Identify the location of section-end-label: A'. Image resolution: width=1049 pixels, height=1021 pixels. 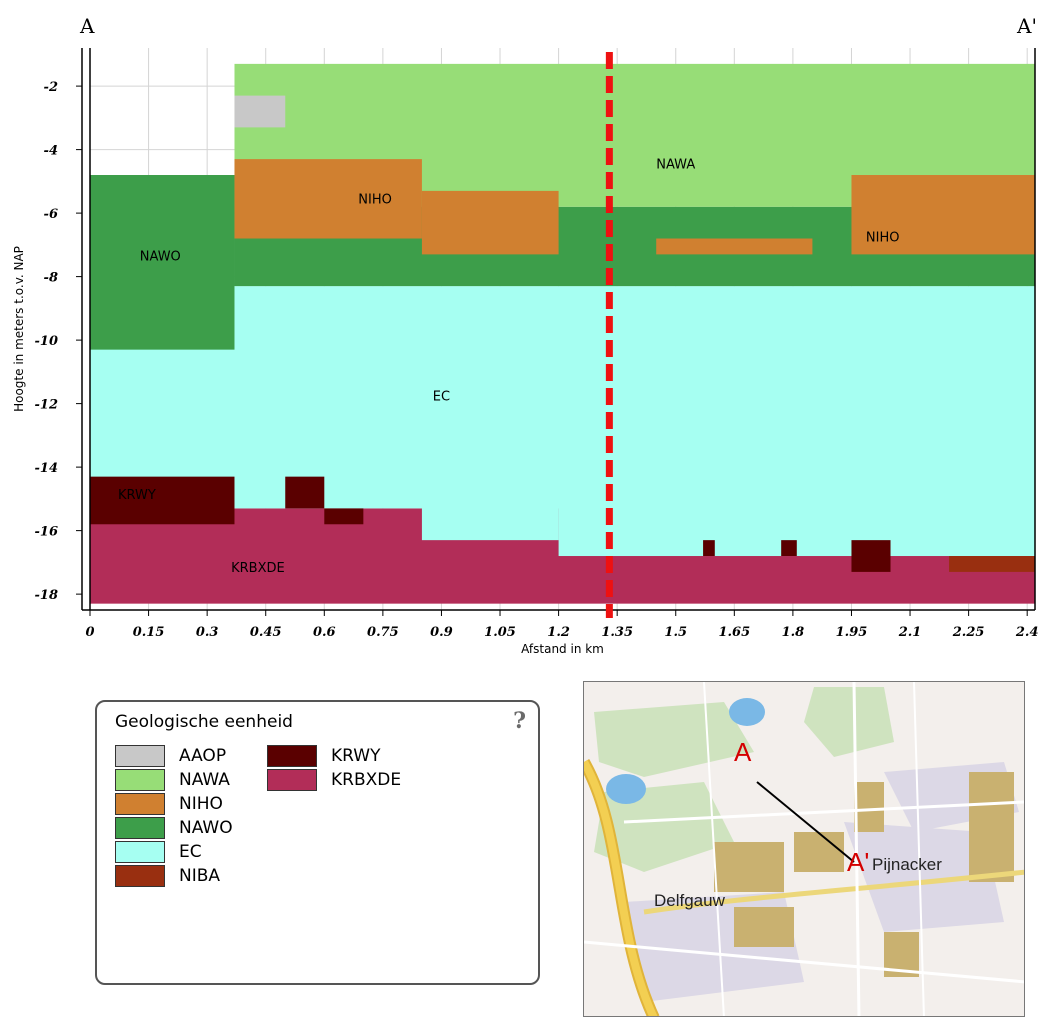
(1026, 26).